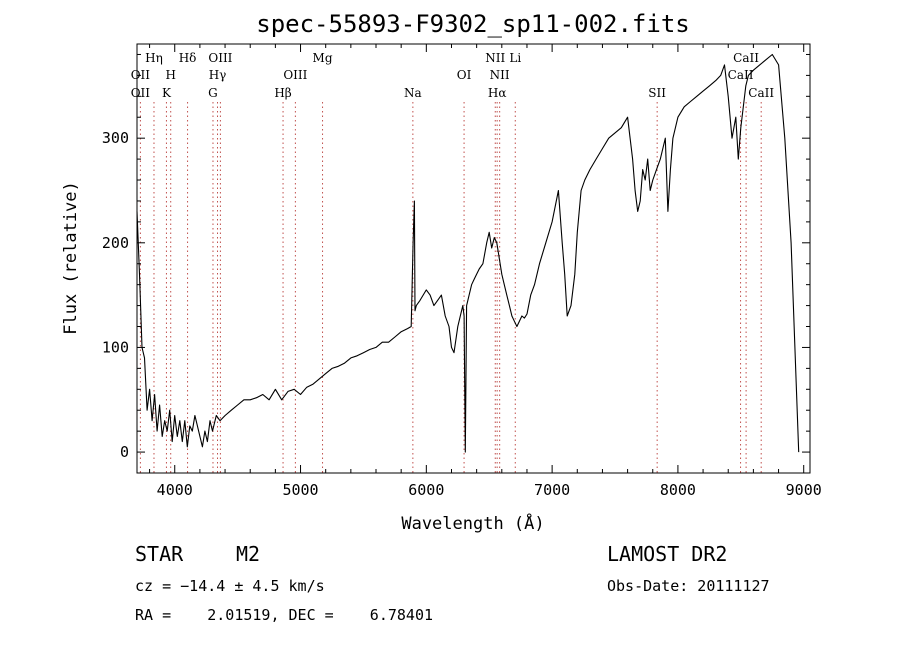 The height and width of the screenshot is (650, 900). Describe the element at coordinates (746, 58) in the screenshot. I see `marker-label-19: CaII` at that location.